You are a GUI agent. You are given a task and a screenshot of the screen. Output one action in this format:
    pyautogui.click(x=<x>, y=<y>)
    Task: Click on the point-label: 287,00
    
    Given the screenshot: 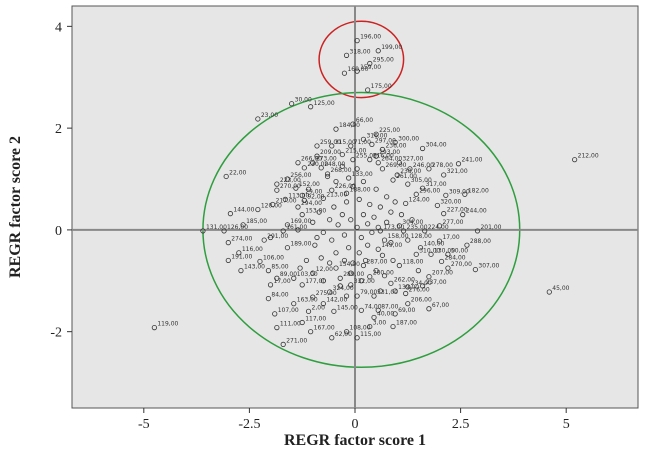 What is the action you would take?
    pyautogui.click(x=376, y=262)
    